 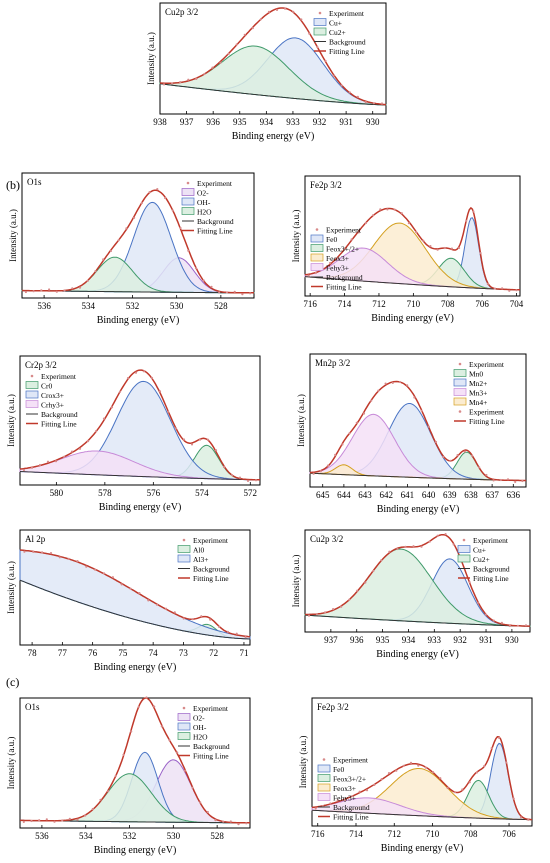 I want to click on legend-label: Fitting Line, so click(x=59, y=424).